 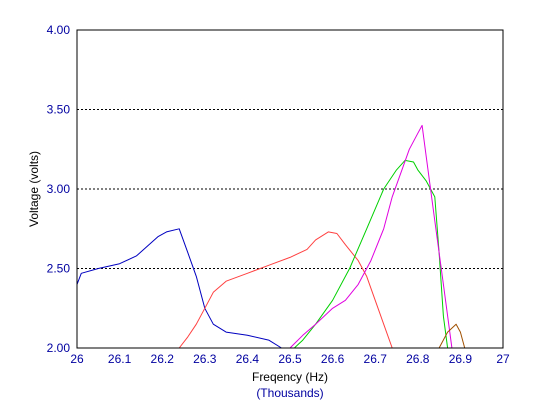 What do you see at coordinates (376, 359) in the screenshot?
I see `x-tick-label: 26.7` at bounding box center [376, 359].